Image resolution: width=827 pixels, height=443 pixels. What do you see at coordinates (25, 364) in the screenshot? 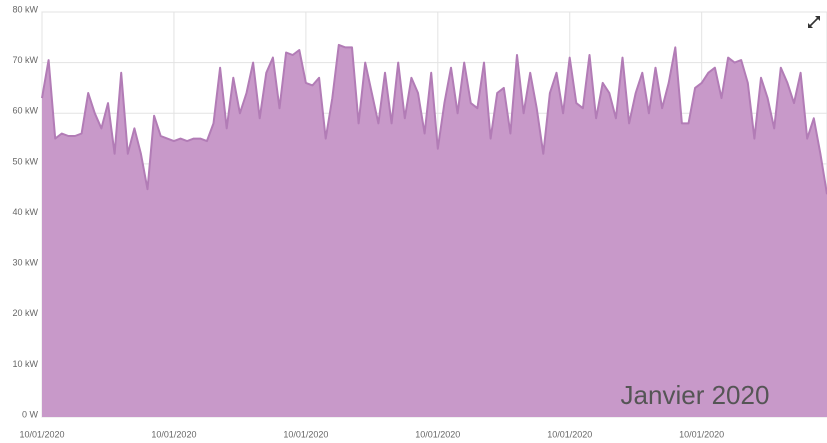
I see `y-tick-label: 10 kW` at bounding box center [25, 364].